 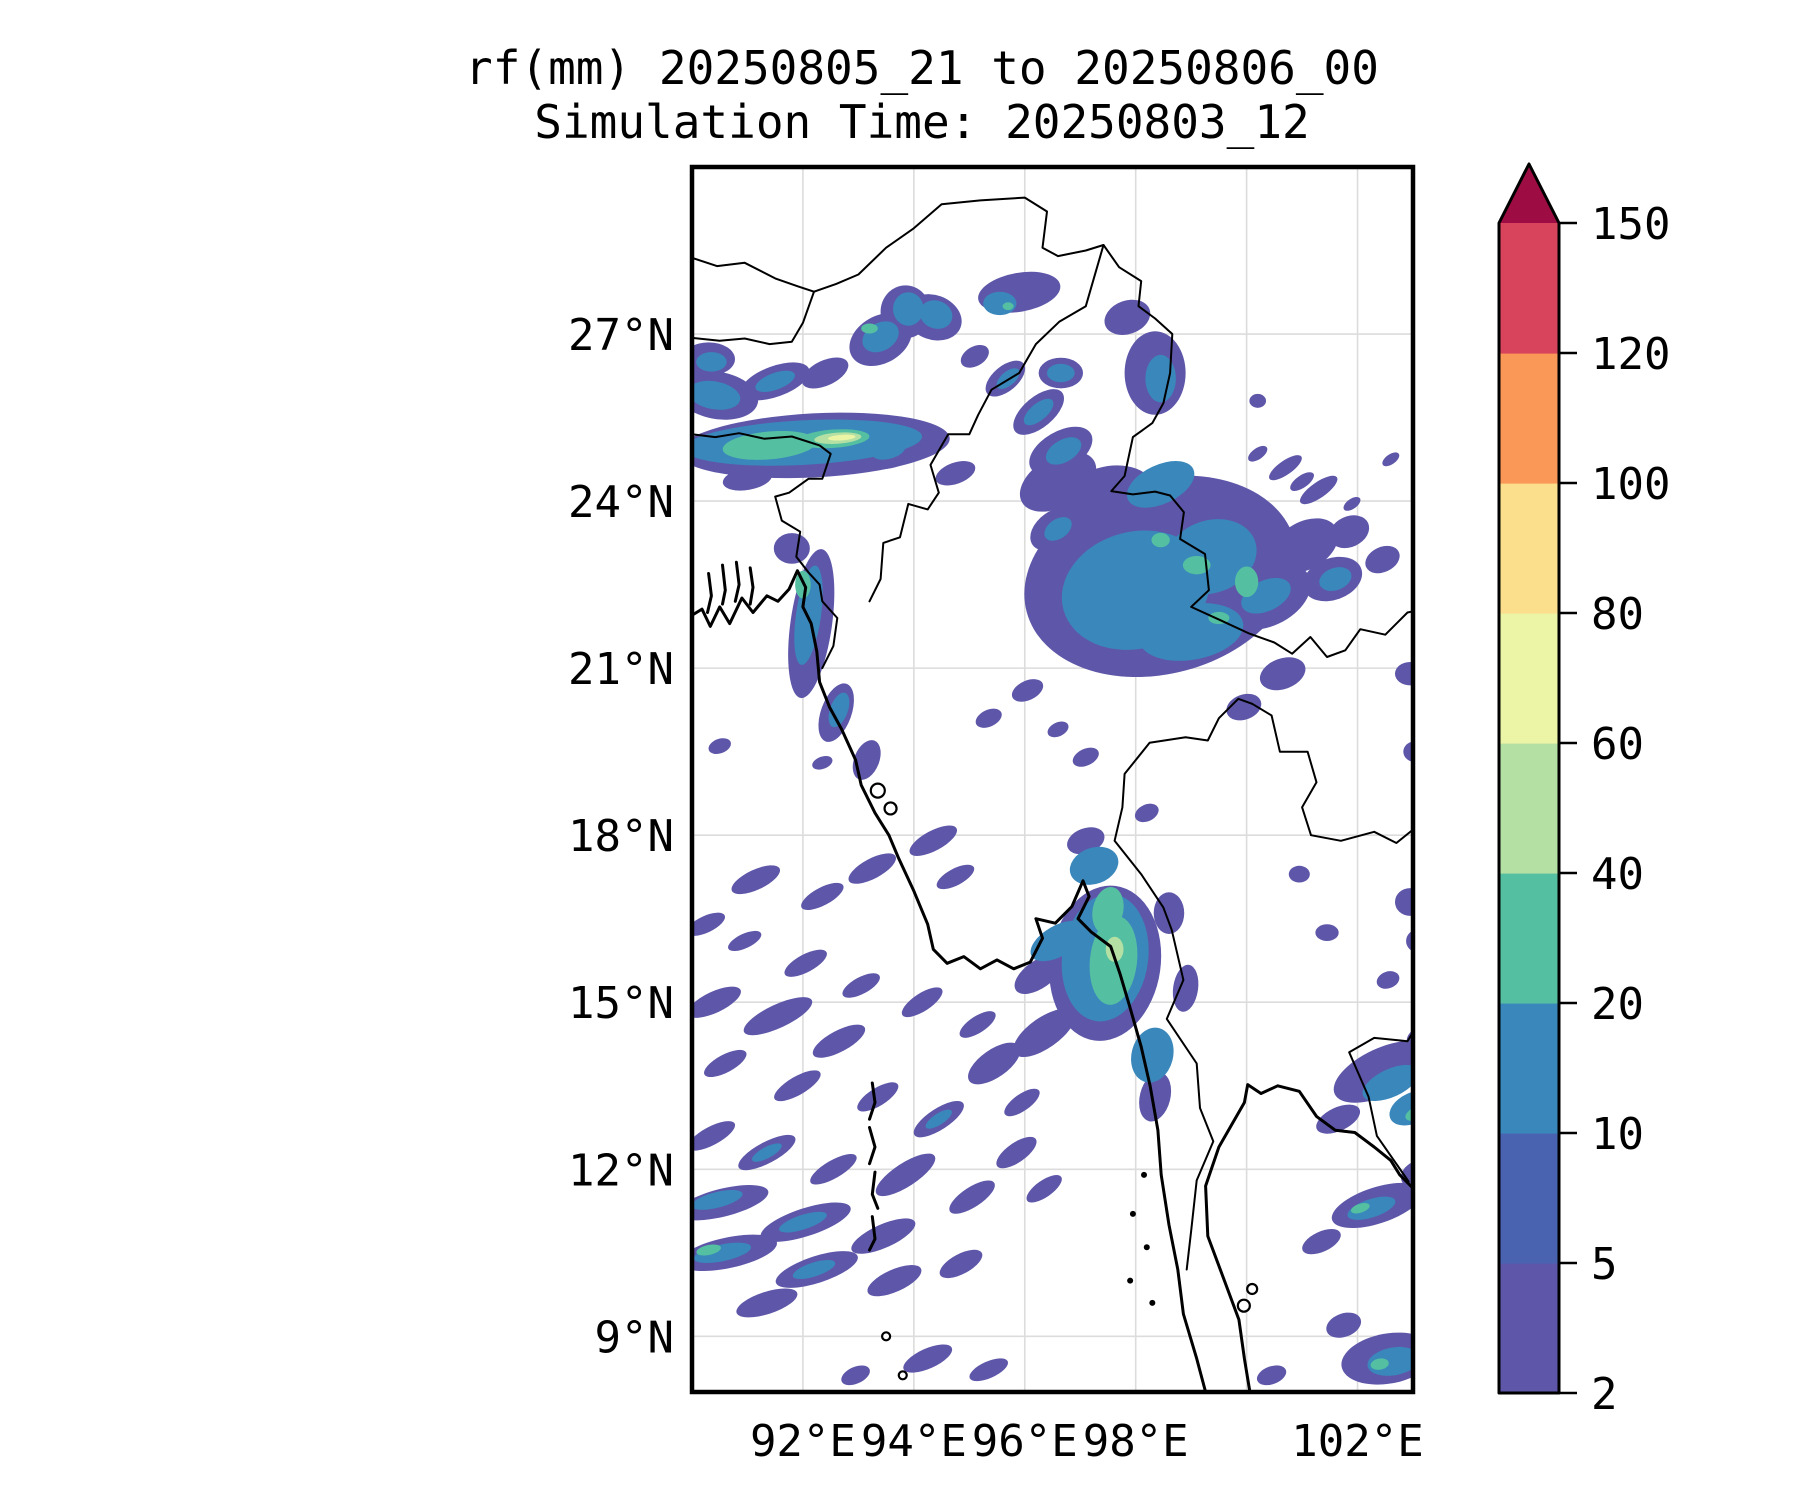 What do you see at coordinates (1087, 1441) in the screenshot?
I see `x-axis-labels: 92°E 94°E 96°E 98°E 102°E` at bounding box center [1087, 1441].